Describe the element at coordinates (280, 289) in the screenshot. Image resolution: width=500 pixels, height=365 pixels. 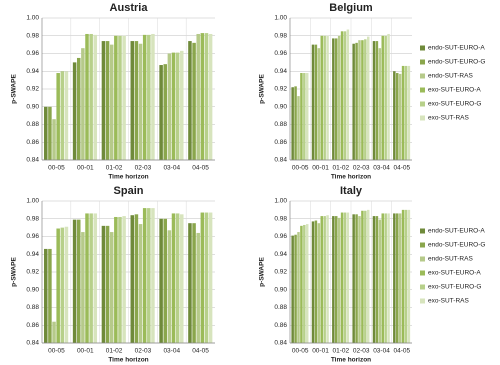
I see `y-tick-label: 0.90` at that location.